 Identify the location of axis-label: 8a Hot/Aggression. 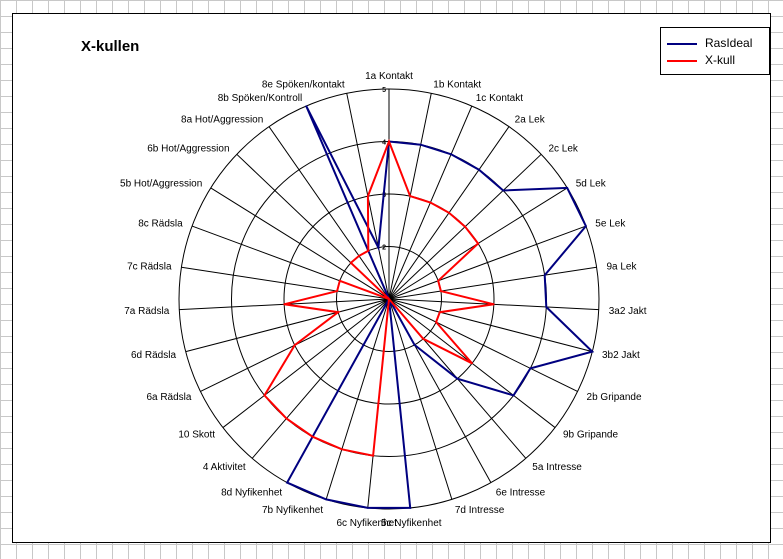
(222, 119).